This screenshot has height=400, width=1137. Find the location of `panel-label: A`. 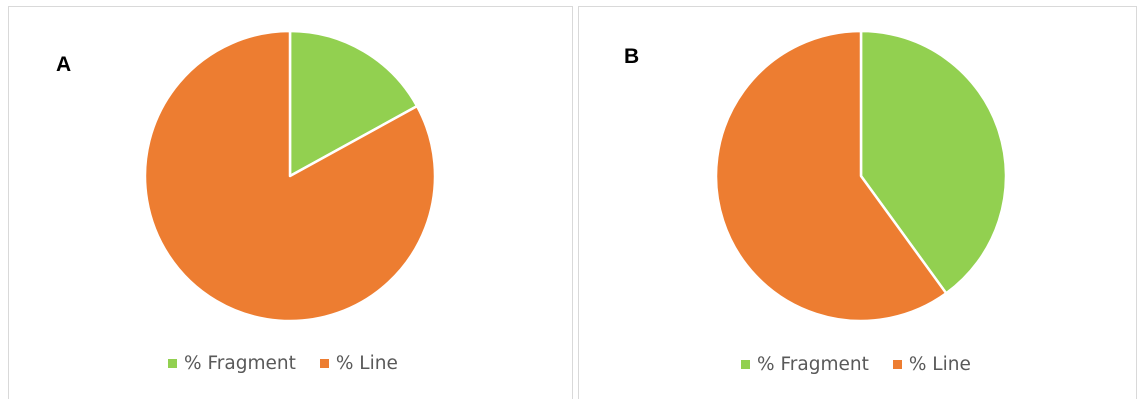

panel-label: A is located at coordinates (64, 64).